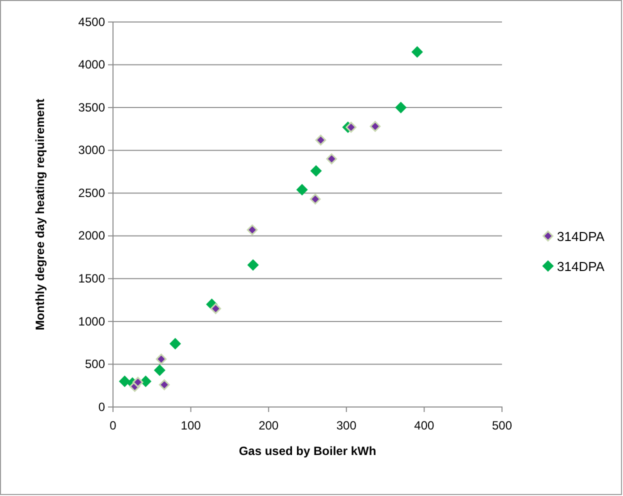  Describe the element at coordinates (92, 21) in the screenshot. I see `y-tick-label: 4500` at that location.